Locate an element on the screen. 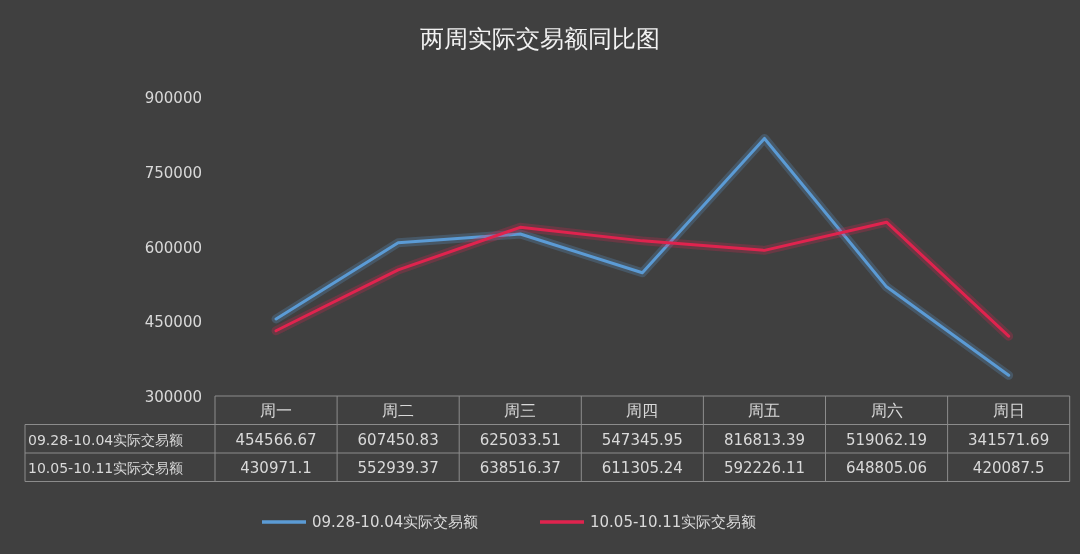 The image size is (1080, 554). y-tick-label: 300000 is located at coordinates (173, 397).